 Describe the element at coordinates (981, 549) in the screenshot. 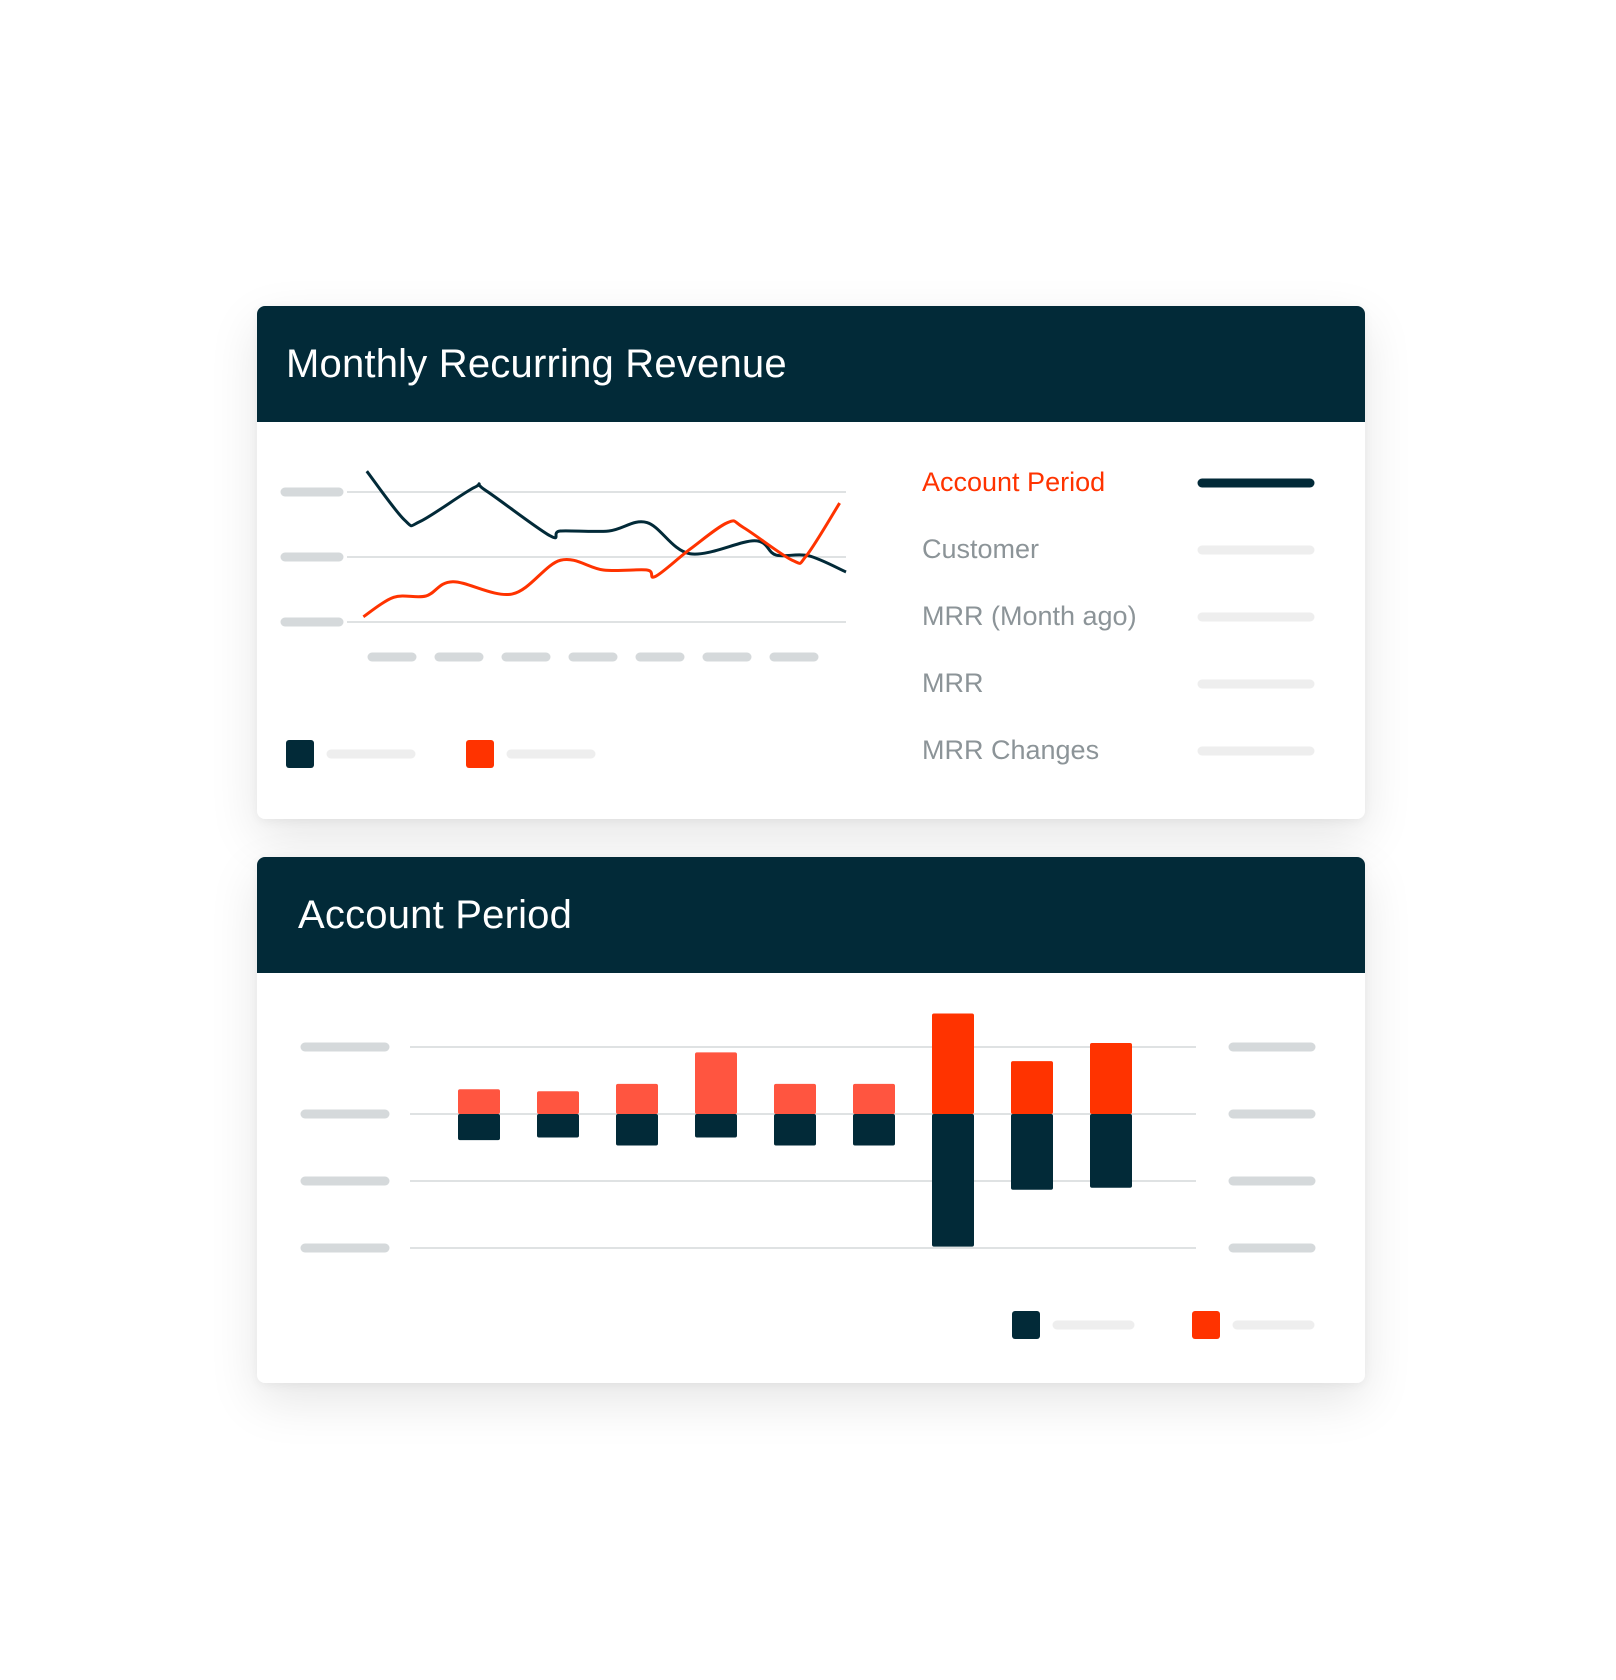

I see `legend-item-label: Customer` at that location.